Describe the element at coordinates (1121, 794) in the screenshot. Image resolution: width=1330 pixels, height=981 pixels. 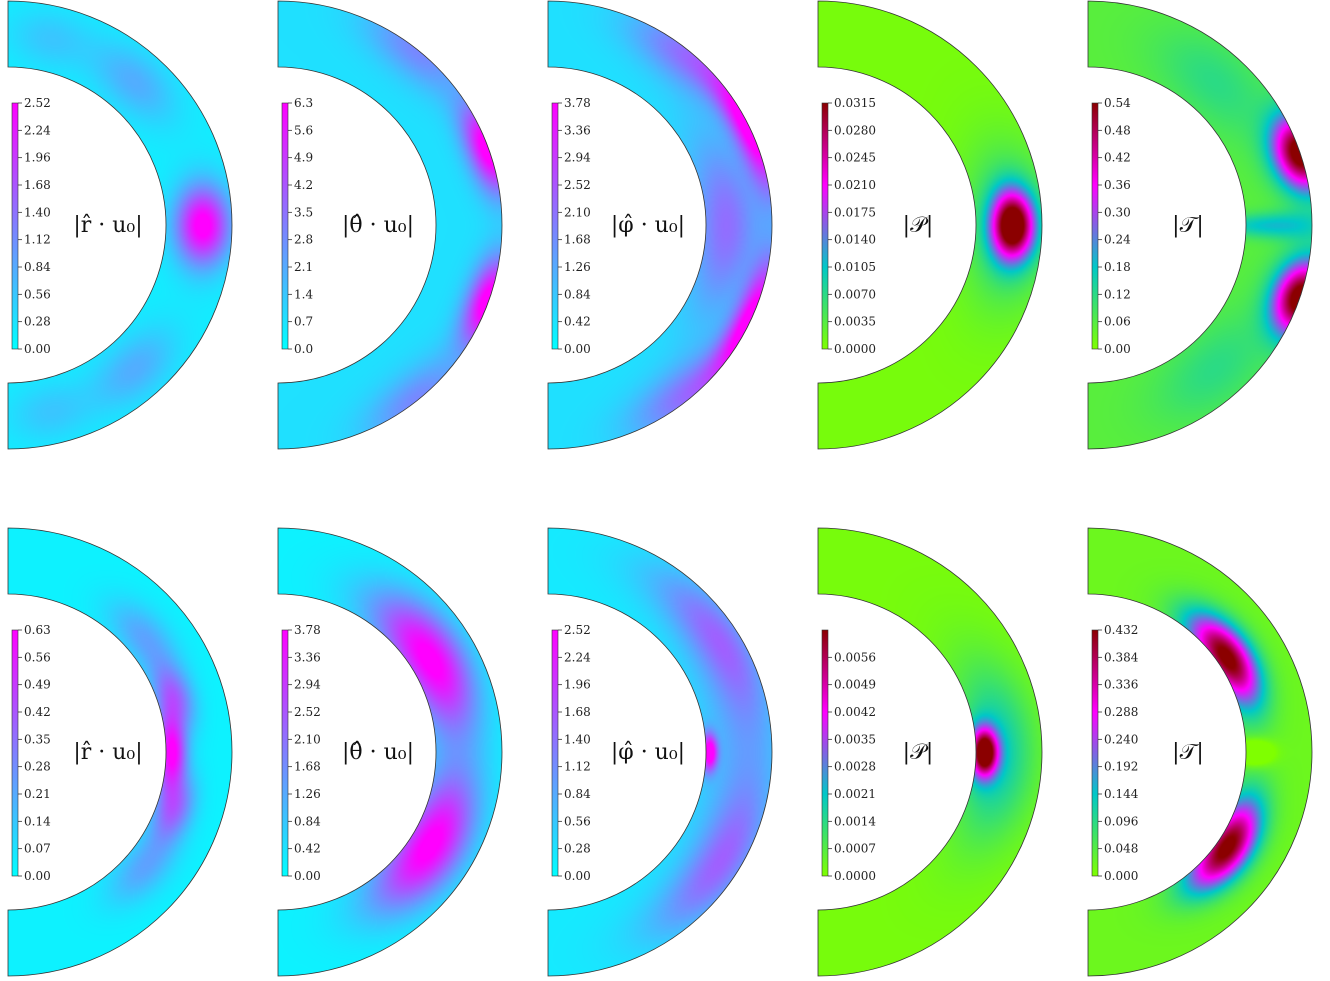
I see `colorbar-tick-label: 0.144` at that location.